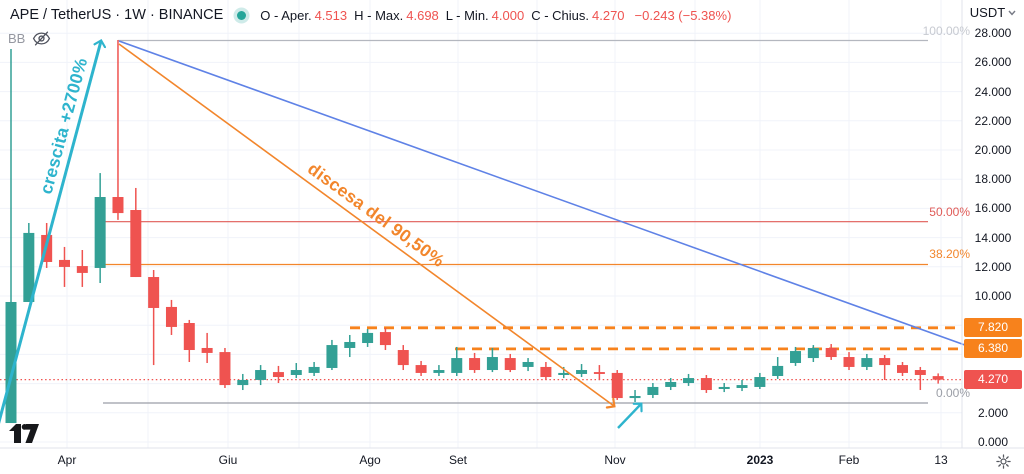 This screenshot has height=474, width=1024. What do you see at coordinates (993, 208) in the screenshot?
I see `price-tick-label: 16.000` at bounding box center [993, 208].